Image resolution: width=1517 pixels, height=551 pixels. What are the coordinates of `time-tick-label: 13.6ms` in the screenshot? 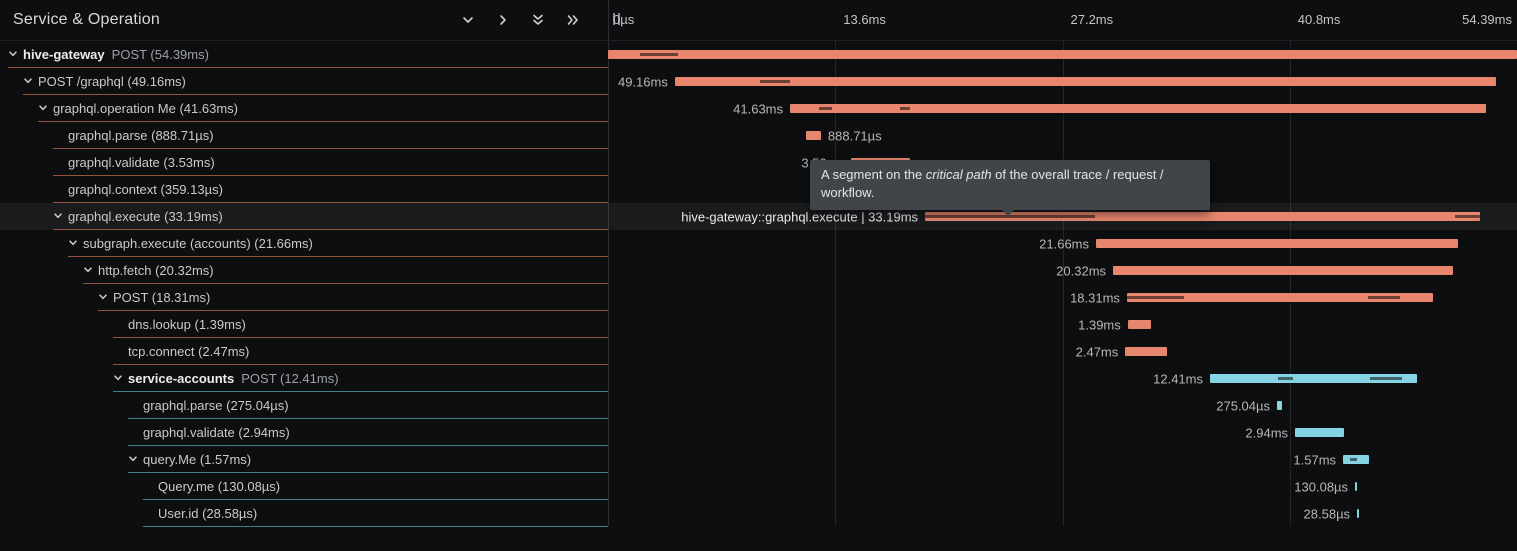 It's located at (864, 19).